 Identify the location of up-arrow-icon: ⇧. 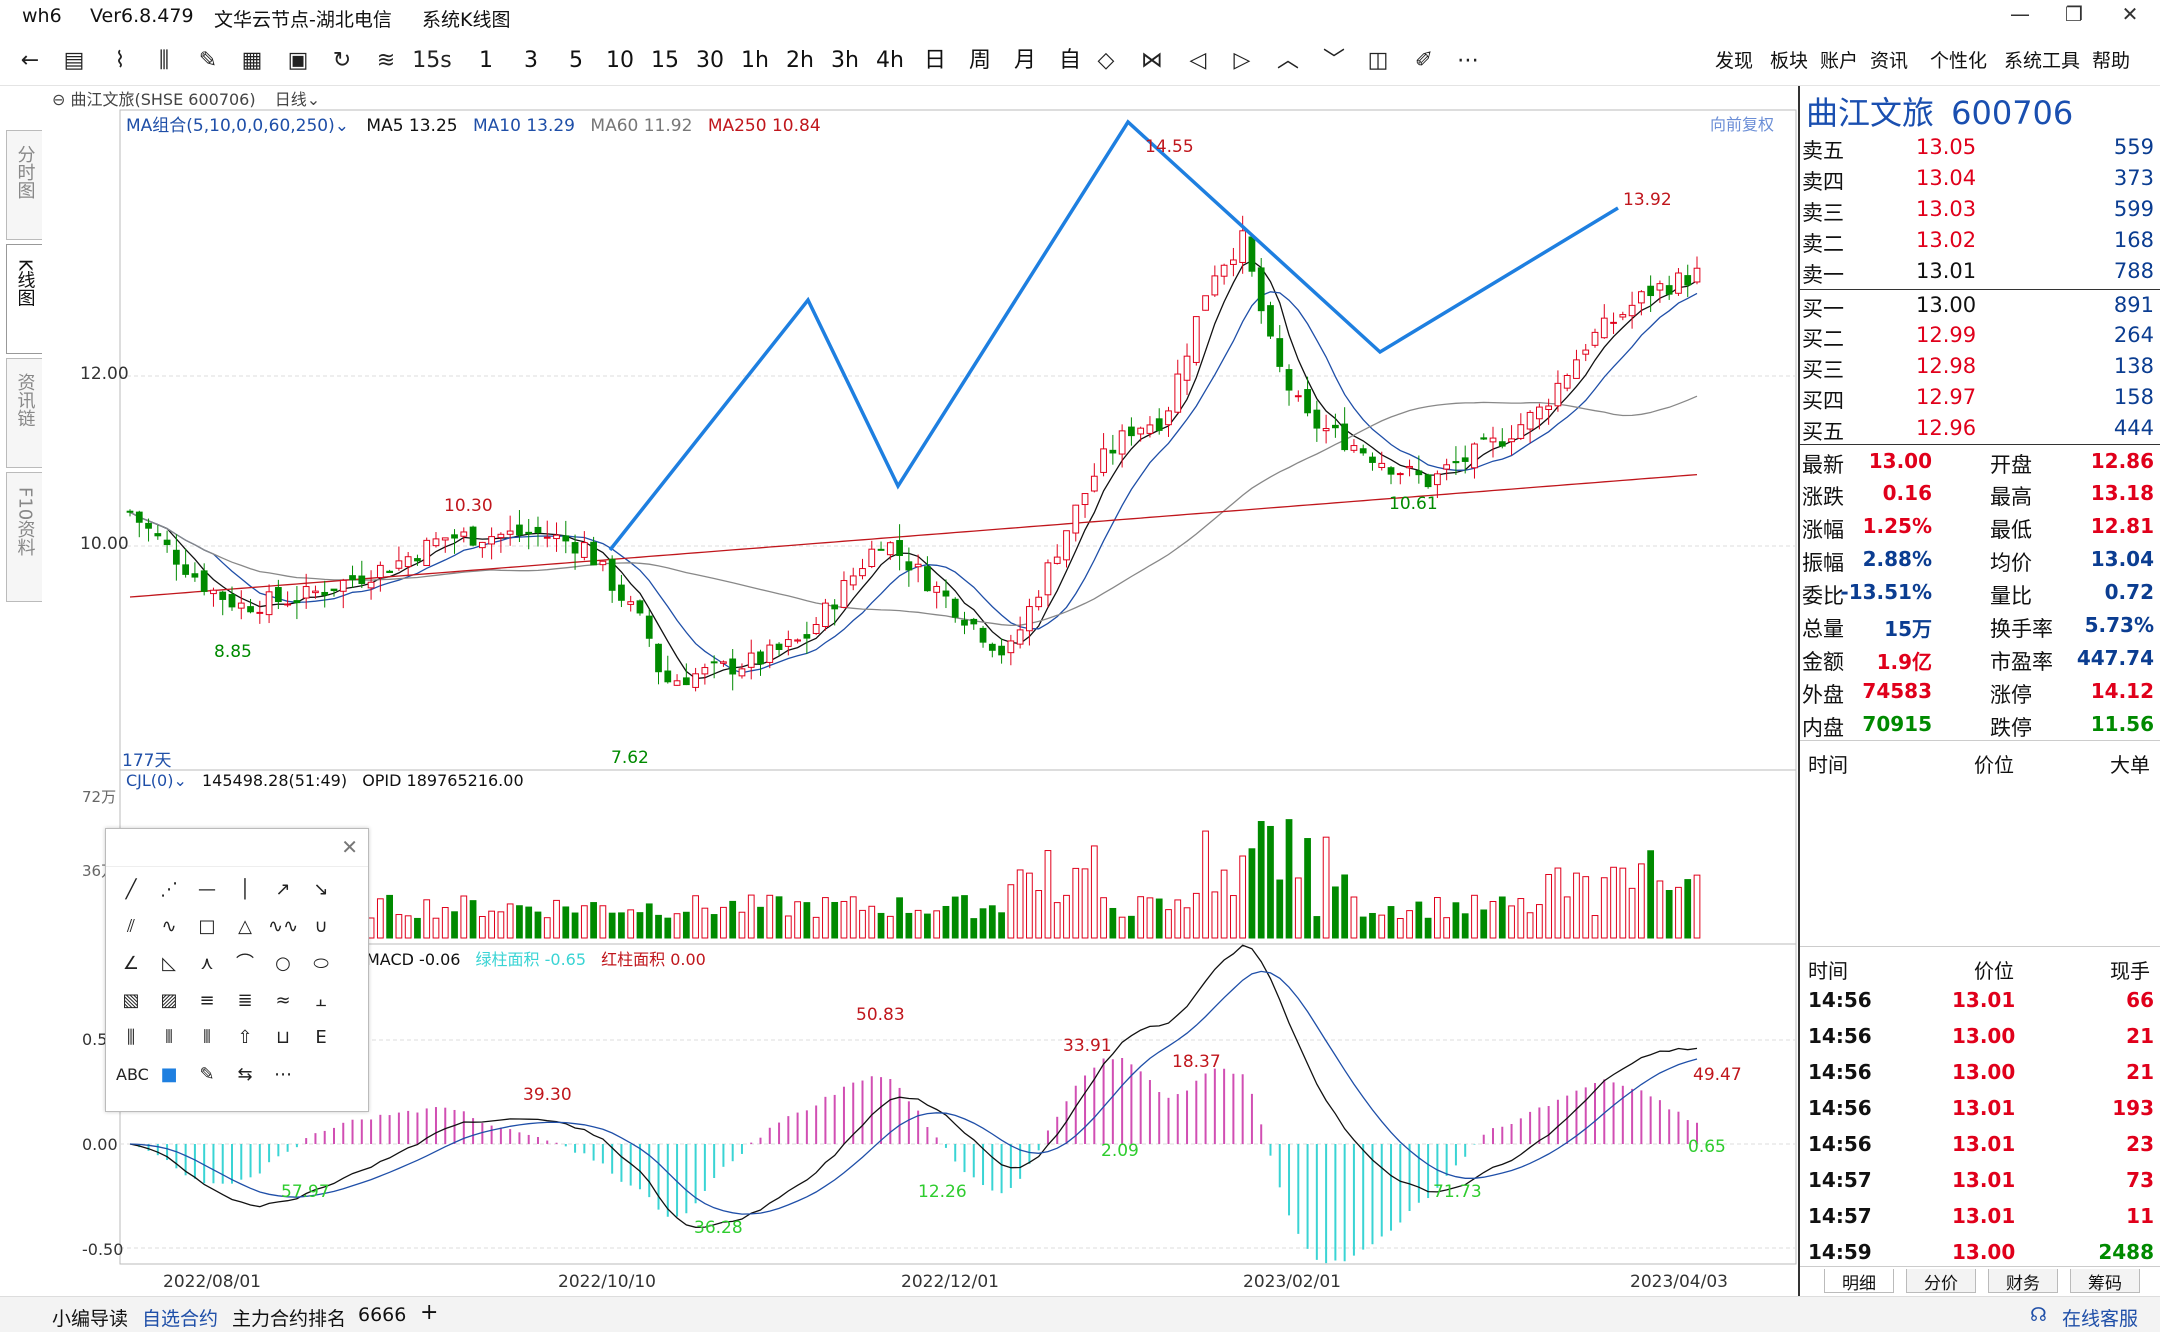
(245, 1037).